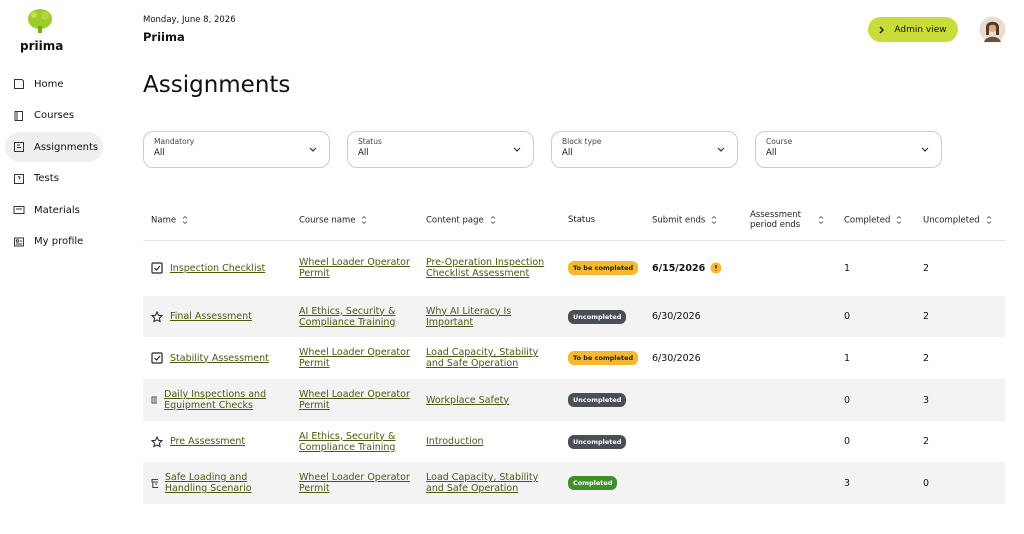  What do you see at coordinates (848, 149) in the screenshot?
I see `filter: Course All` at bounding box center [848, 149].